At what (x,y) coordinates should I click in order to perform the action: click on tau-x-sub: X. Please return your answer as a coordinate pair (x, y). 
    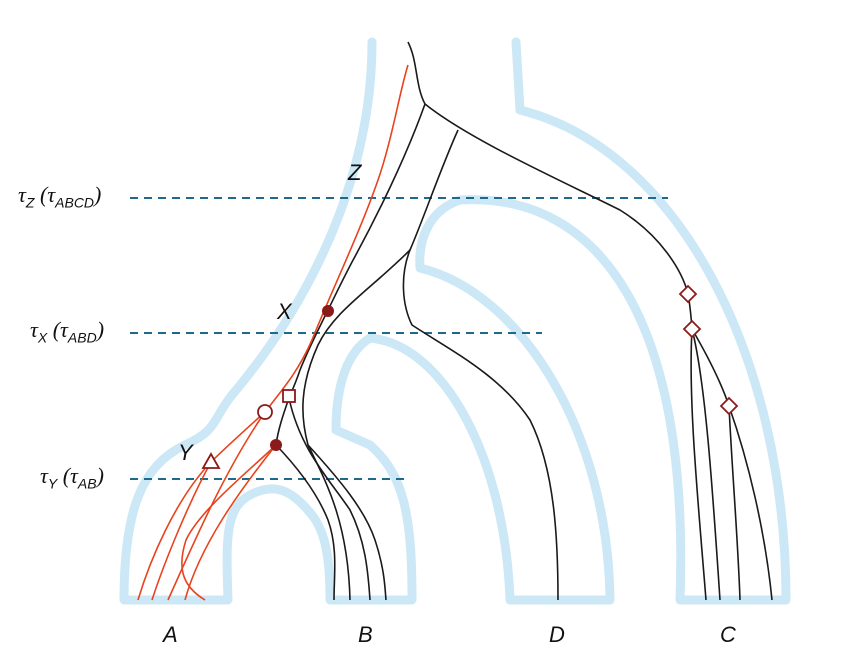
    Looking at the image, I should click on (42, 337).